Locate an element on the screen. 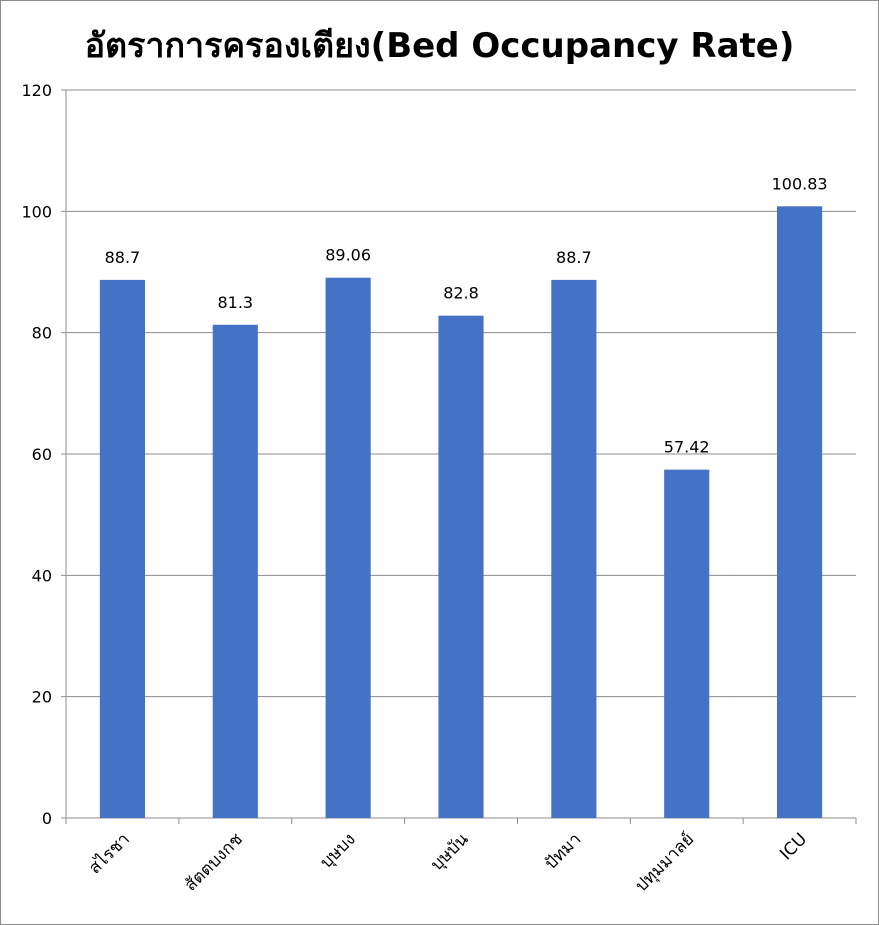 Image resolution: width=879 pixels, height=925 pixels. y-tick-label: 60 is located at coordinates (42, 454).